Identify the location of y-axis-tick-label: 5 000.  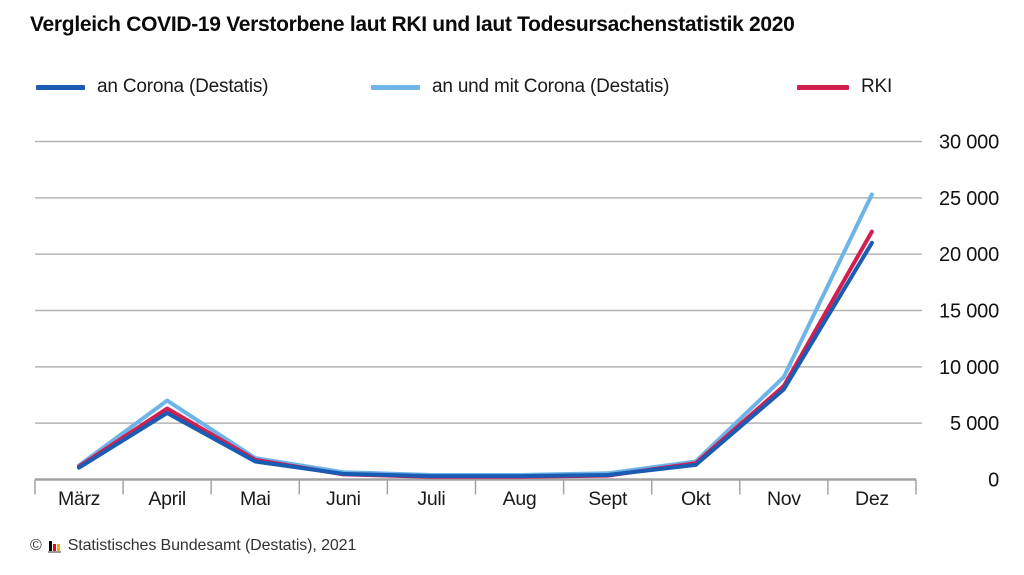
(974, 424).